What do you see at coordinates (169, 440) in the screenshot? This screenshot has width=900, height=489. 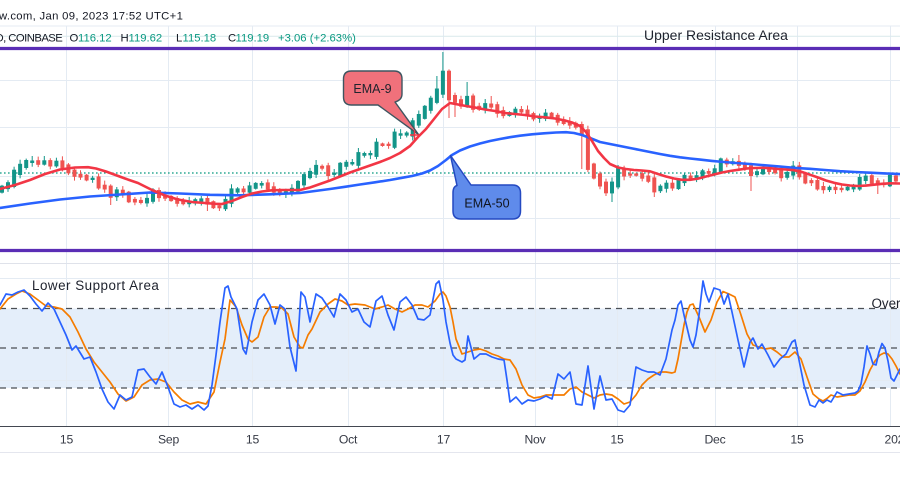 I see `svg-text: Sep` at bounding box center [169, 440].